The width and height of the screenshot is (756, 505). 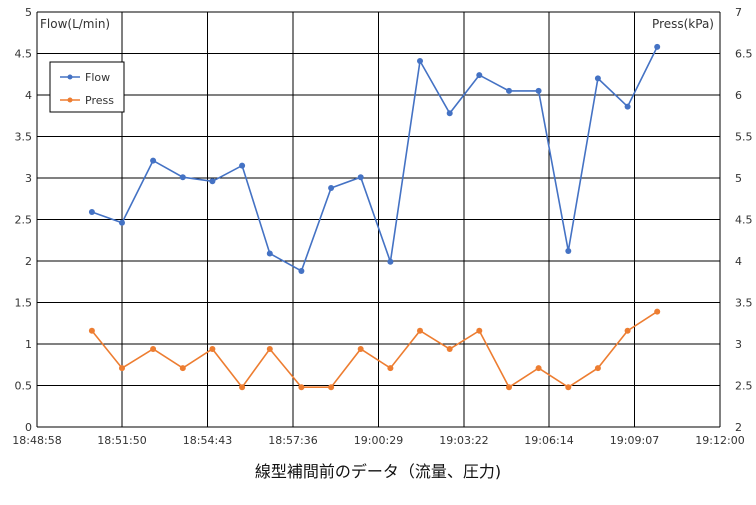 I want to click on y-right-tick-label: 4, so click(x=738, y=261).